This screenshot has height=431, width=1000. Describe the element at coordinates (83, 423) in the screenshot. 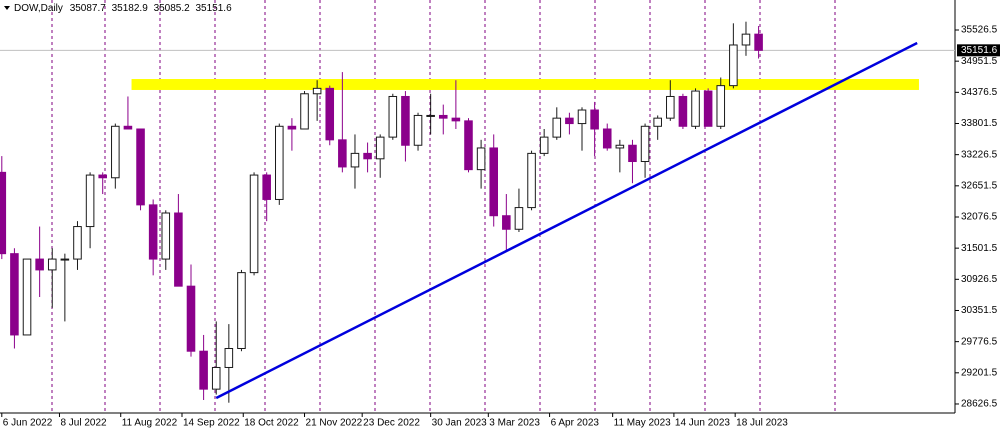

I see `x-tick-label: 8 Jul 2022` at that location.